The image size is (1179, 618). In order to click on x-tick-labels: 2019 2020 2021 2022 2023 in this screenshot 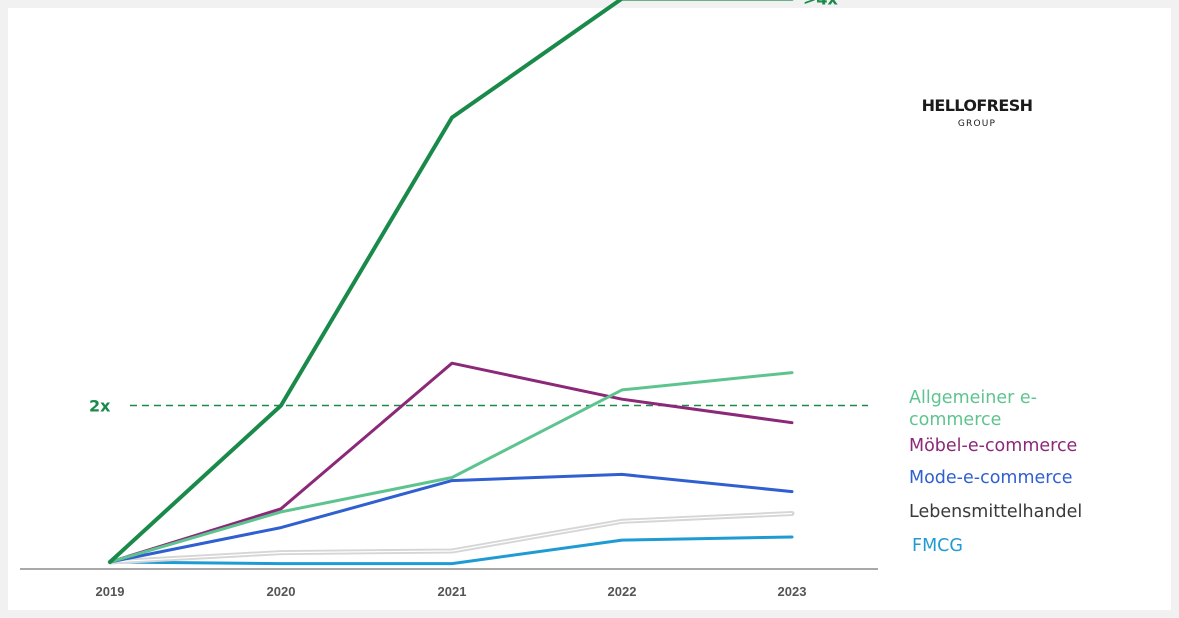, I will do `click(451, 591)`.